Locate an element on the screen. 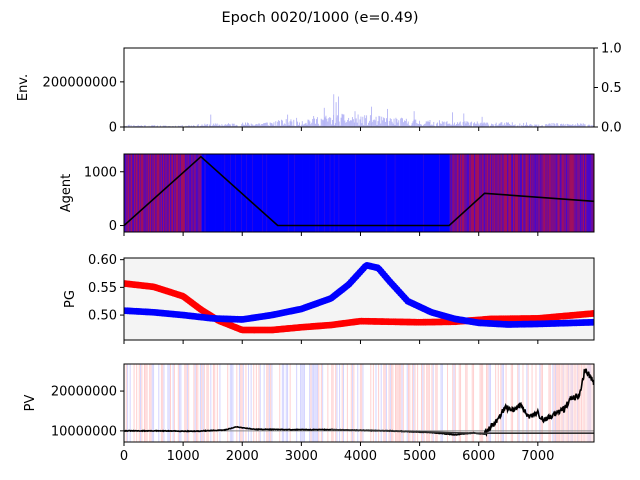  env-bar-spike is located at coordinates (372, 116).